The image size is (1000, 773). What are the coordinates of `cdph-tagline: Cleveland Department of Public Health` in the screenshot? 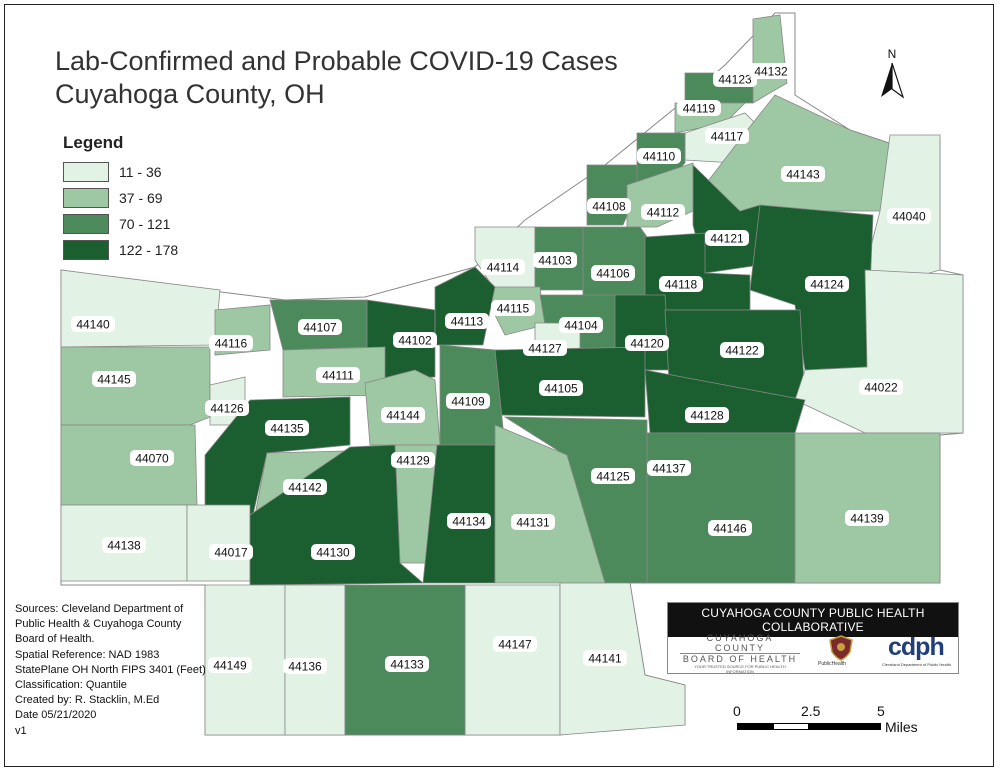 It's located at (916, 664).